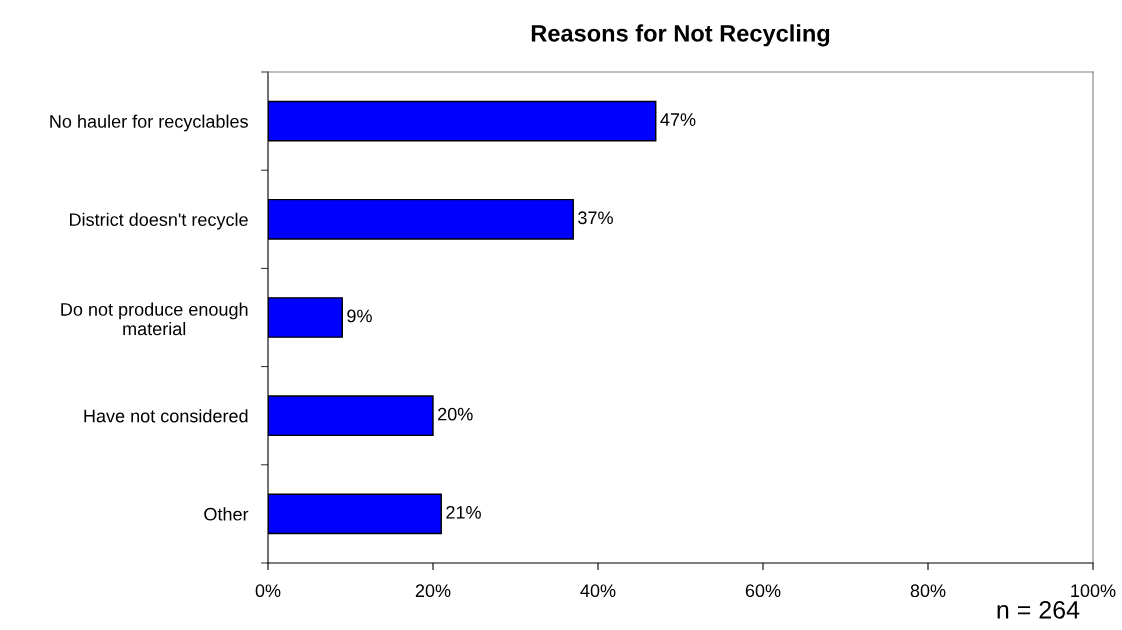 The image size is (1122, 630). I want to click on data-label: 9%, so click(359, 316).